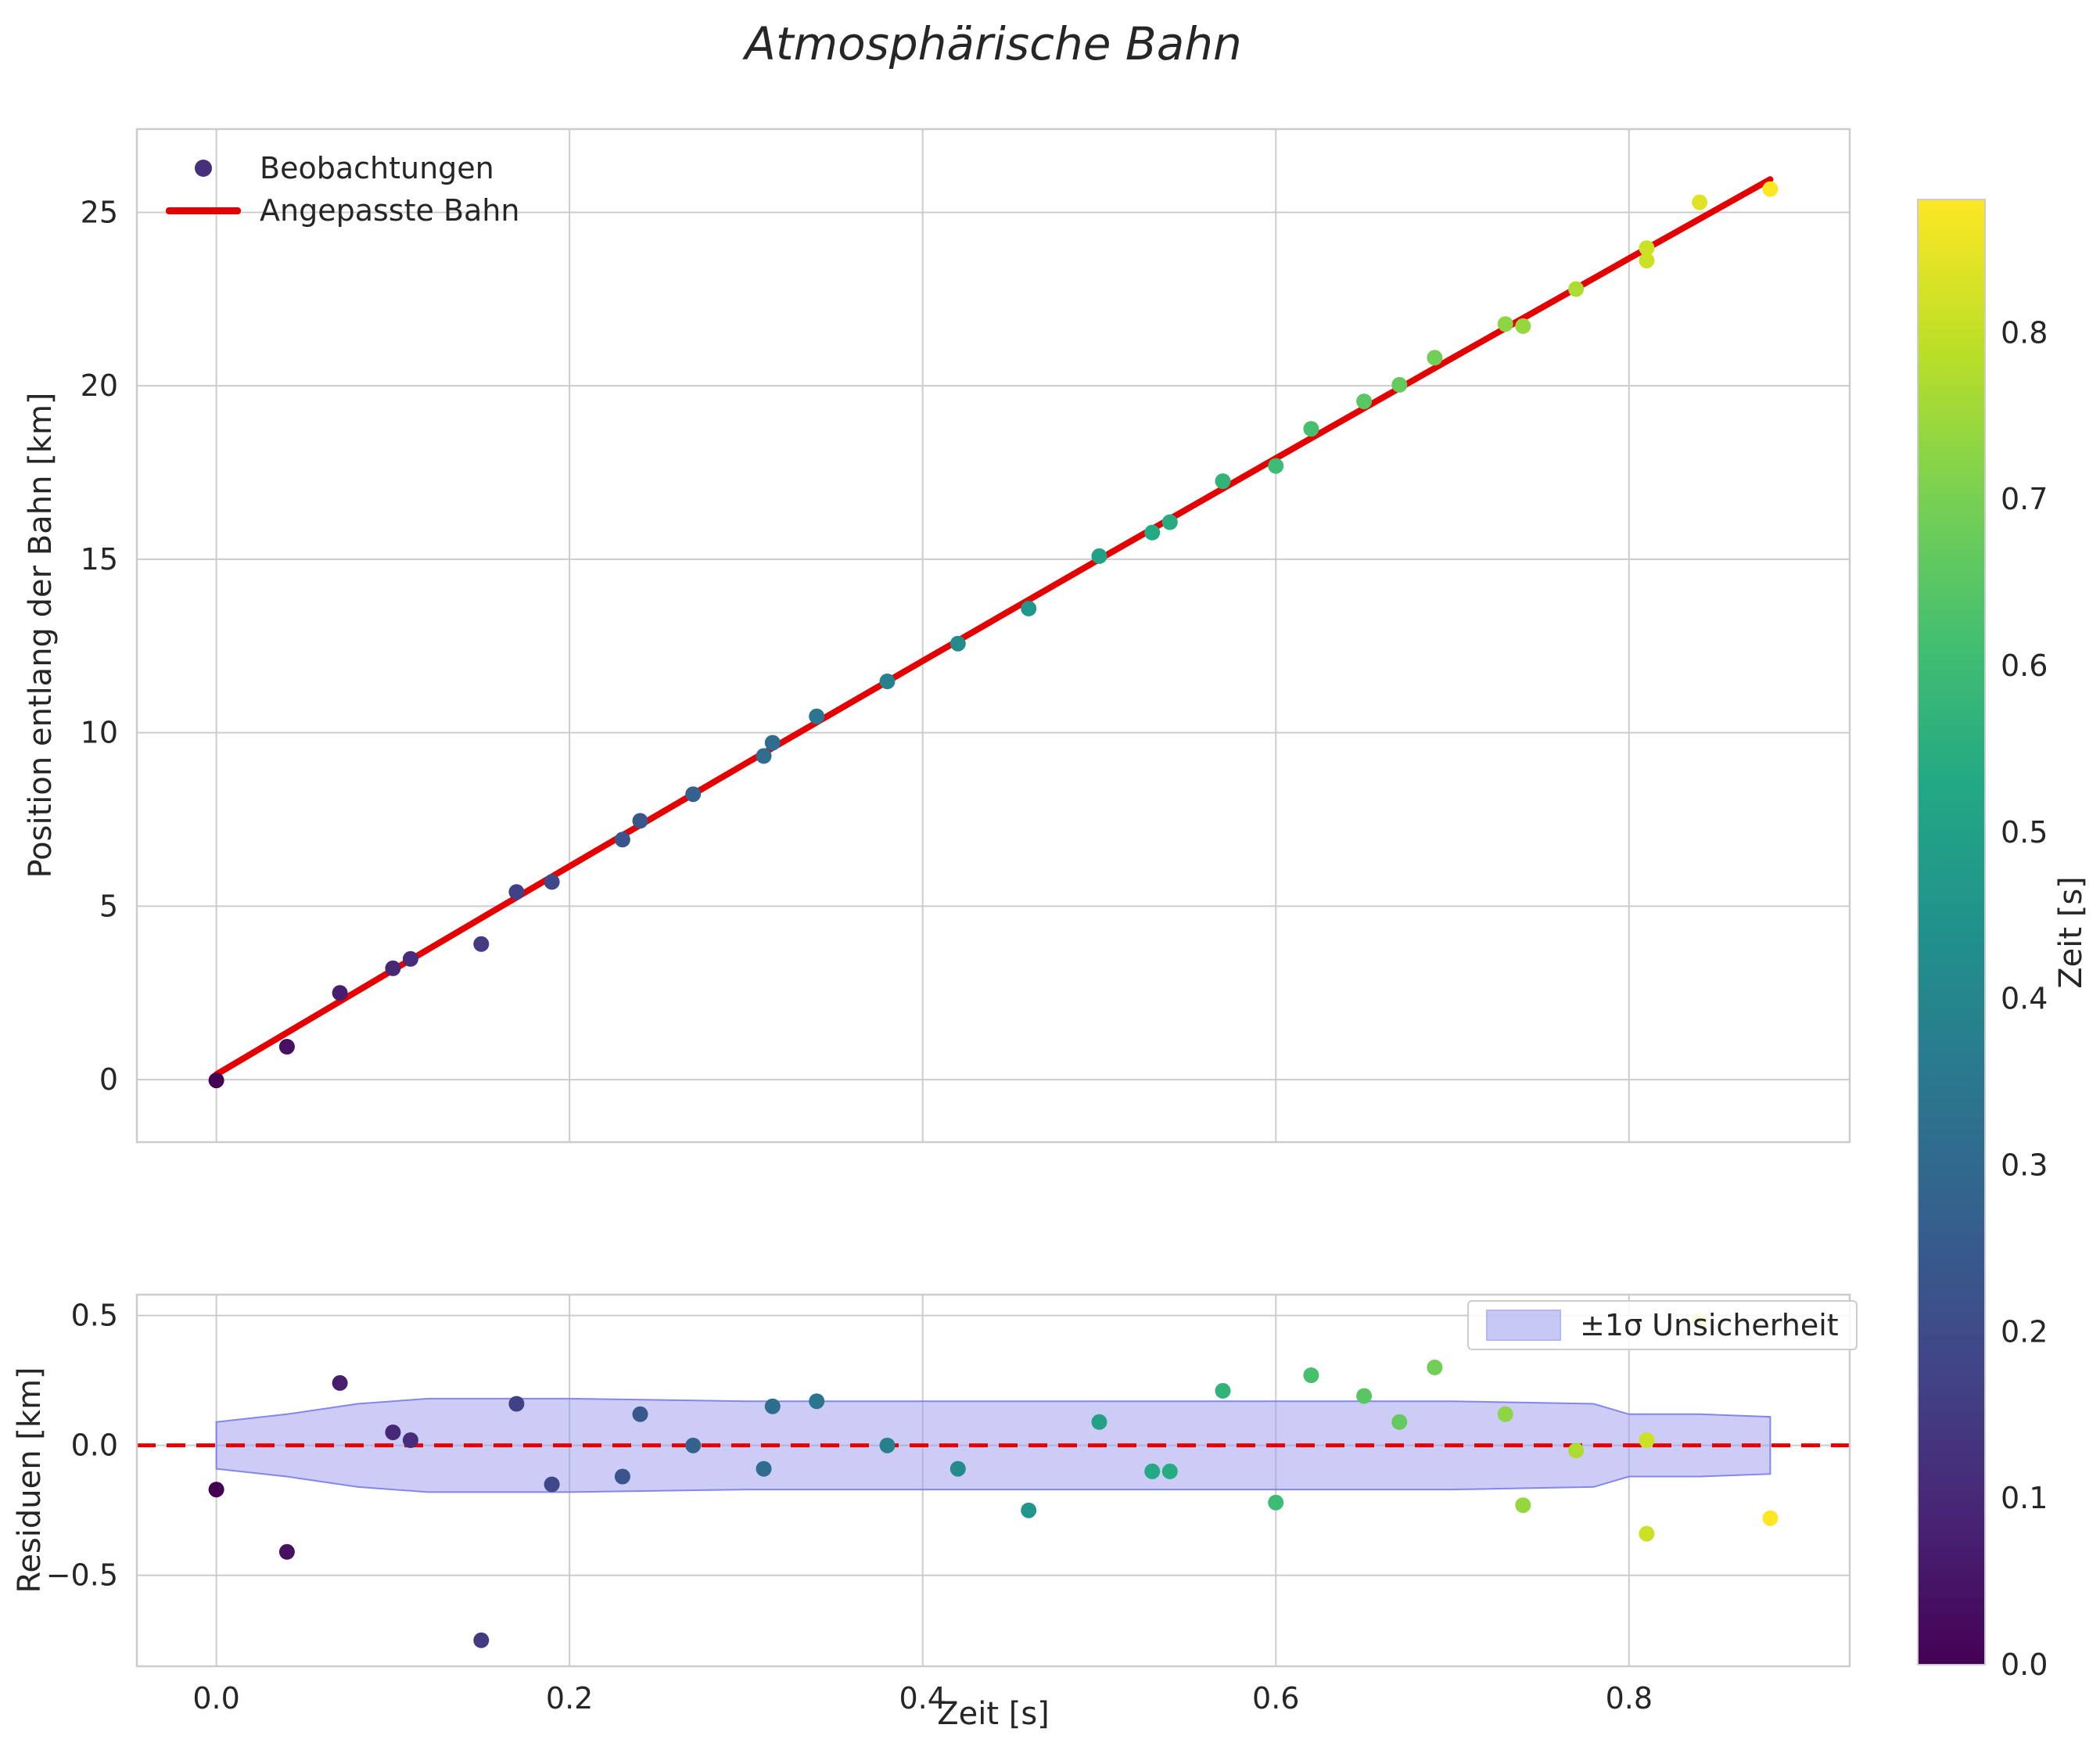 This screenshot has height=1757, width=2100. Describe the element at coordinates (993, 1445) in the screenshot. I see `uncertainty-band` at that location.